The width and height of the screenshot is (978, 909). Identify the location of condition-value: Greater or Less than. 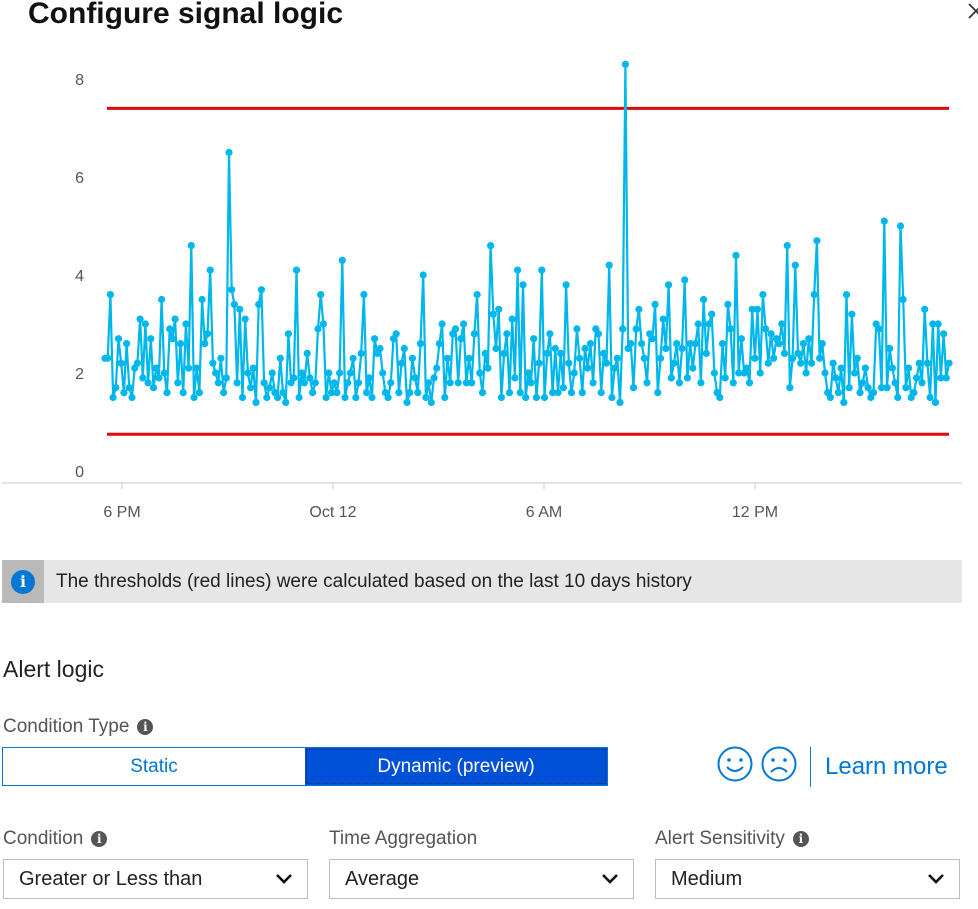
(111, 878).